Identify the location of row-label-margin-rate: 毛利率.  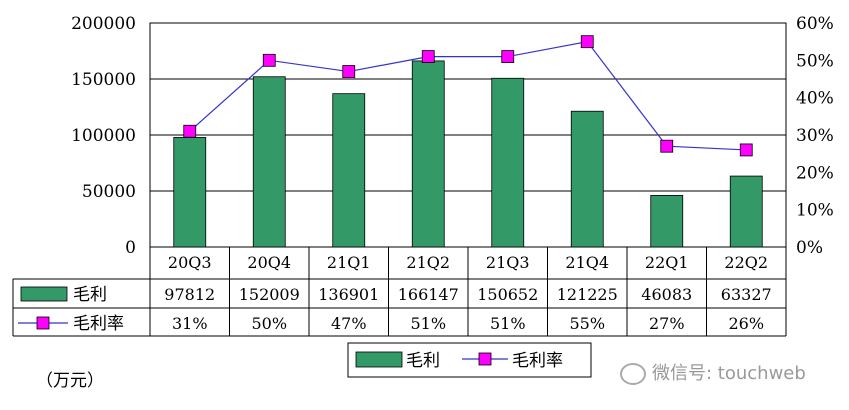
(98, 324).